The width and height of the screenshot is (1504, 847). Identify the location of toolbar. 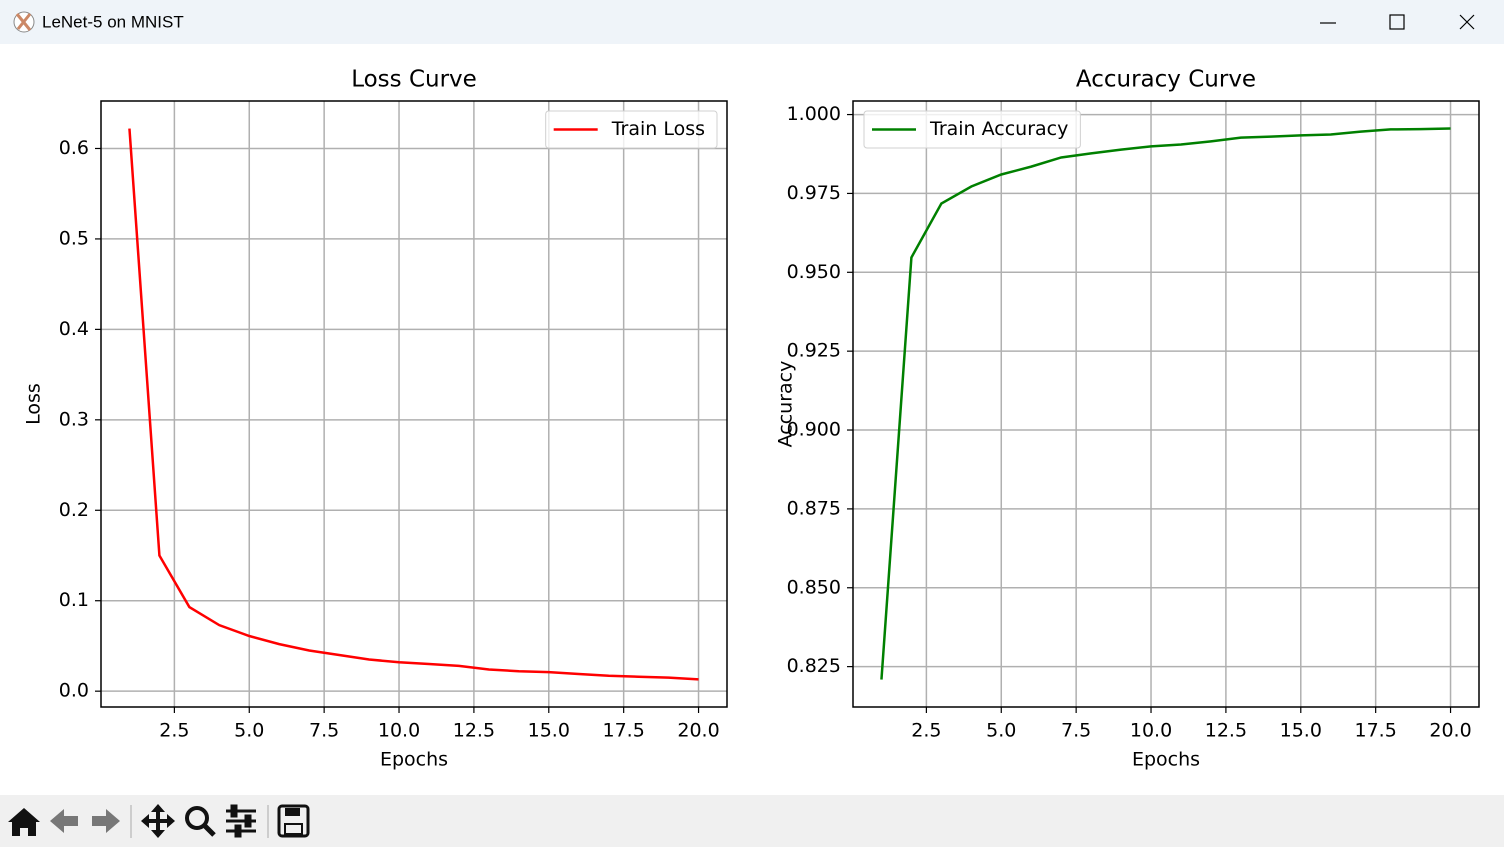
(752, 821).